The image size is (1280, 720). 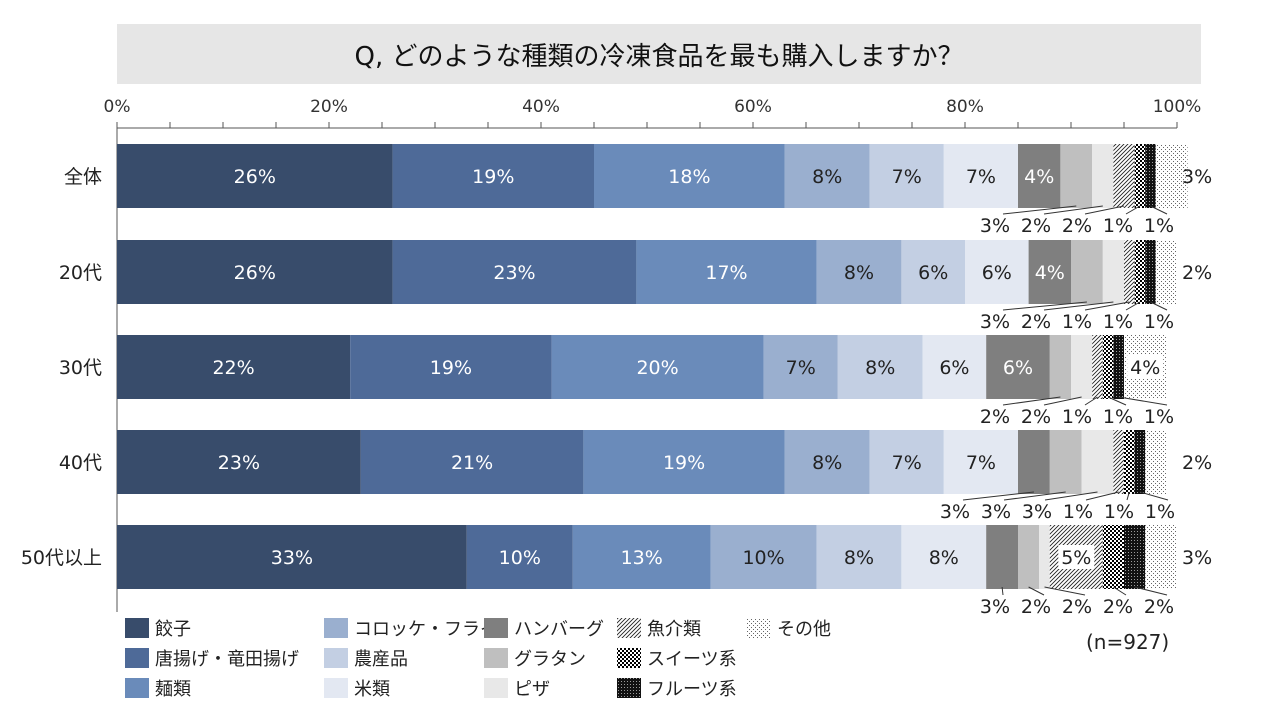 I want to click on right-data-label: 2%, so click(x=1197, y=463).